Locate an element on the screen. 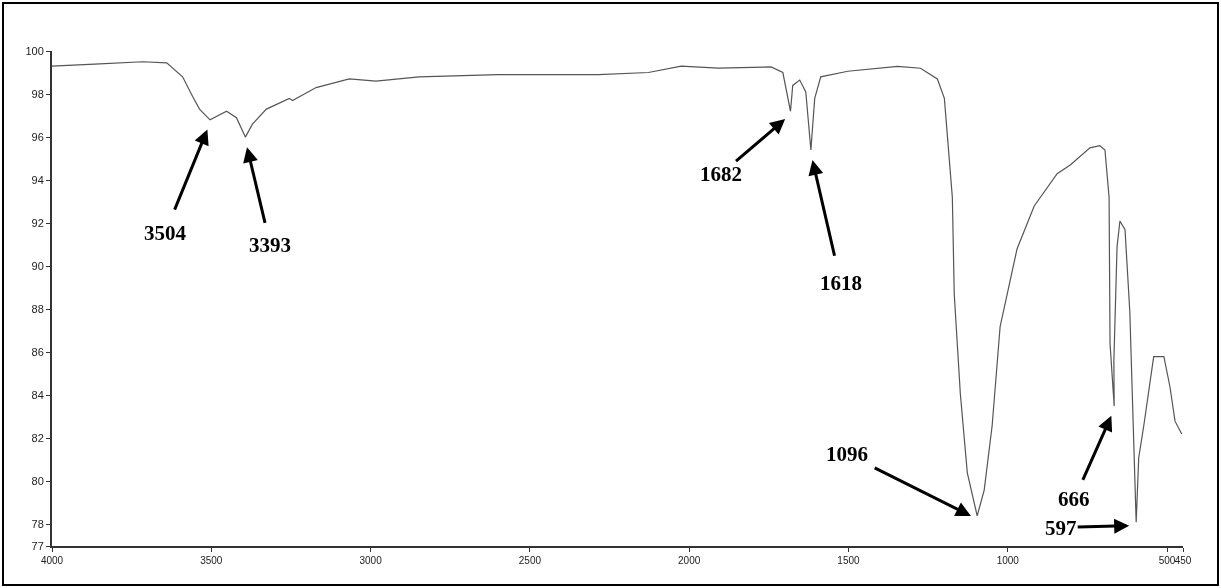 The image size is (1221, 588). x-tick-label: 1500 is located at coordinates (849, 560).